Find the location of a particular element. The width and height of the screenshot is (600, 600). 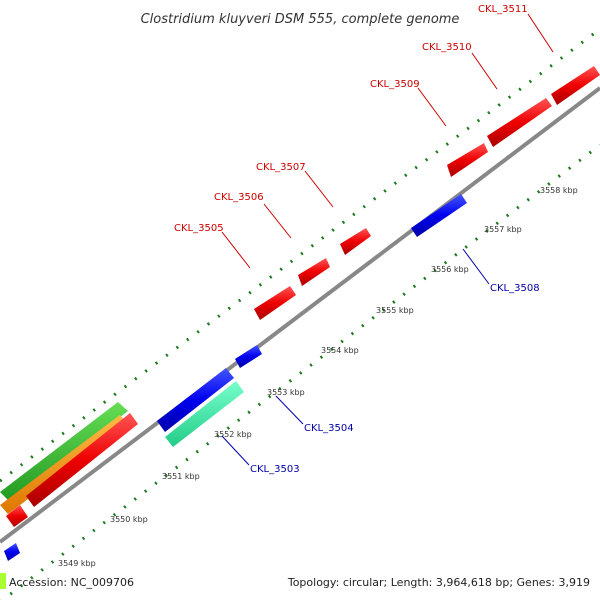

accession-text: Accession: NC_009706 is located at coordinates (71, 582).